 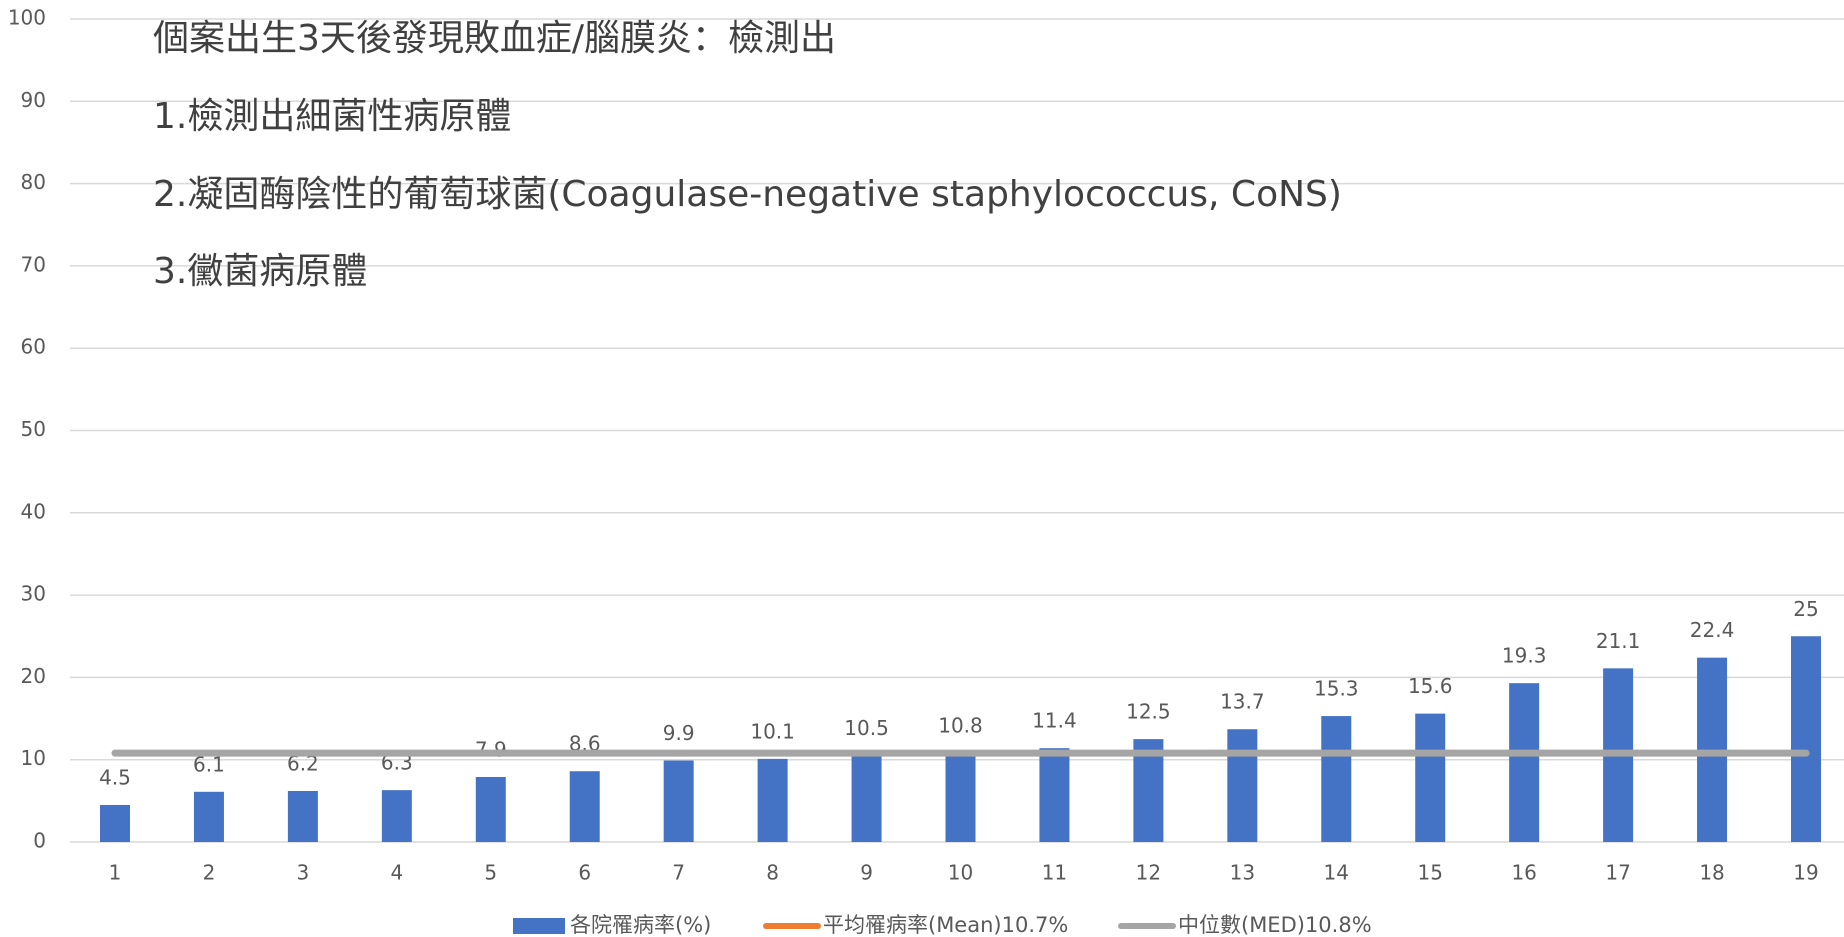 What do you see at coordinates (945, 925) in the screenshot?
I see `legend-label: 平均罹病率(Mean)10.7%` at bounding box center [945, 925].